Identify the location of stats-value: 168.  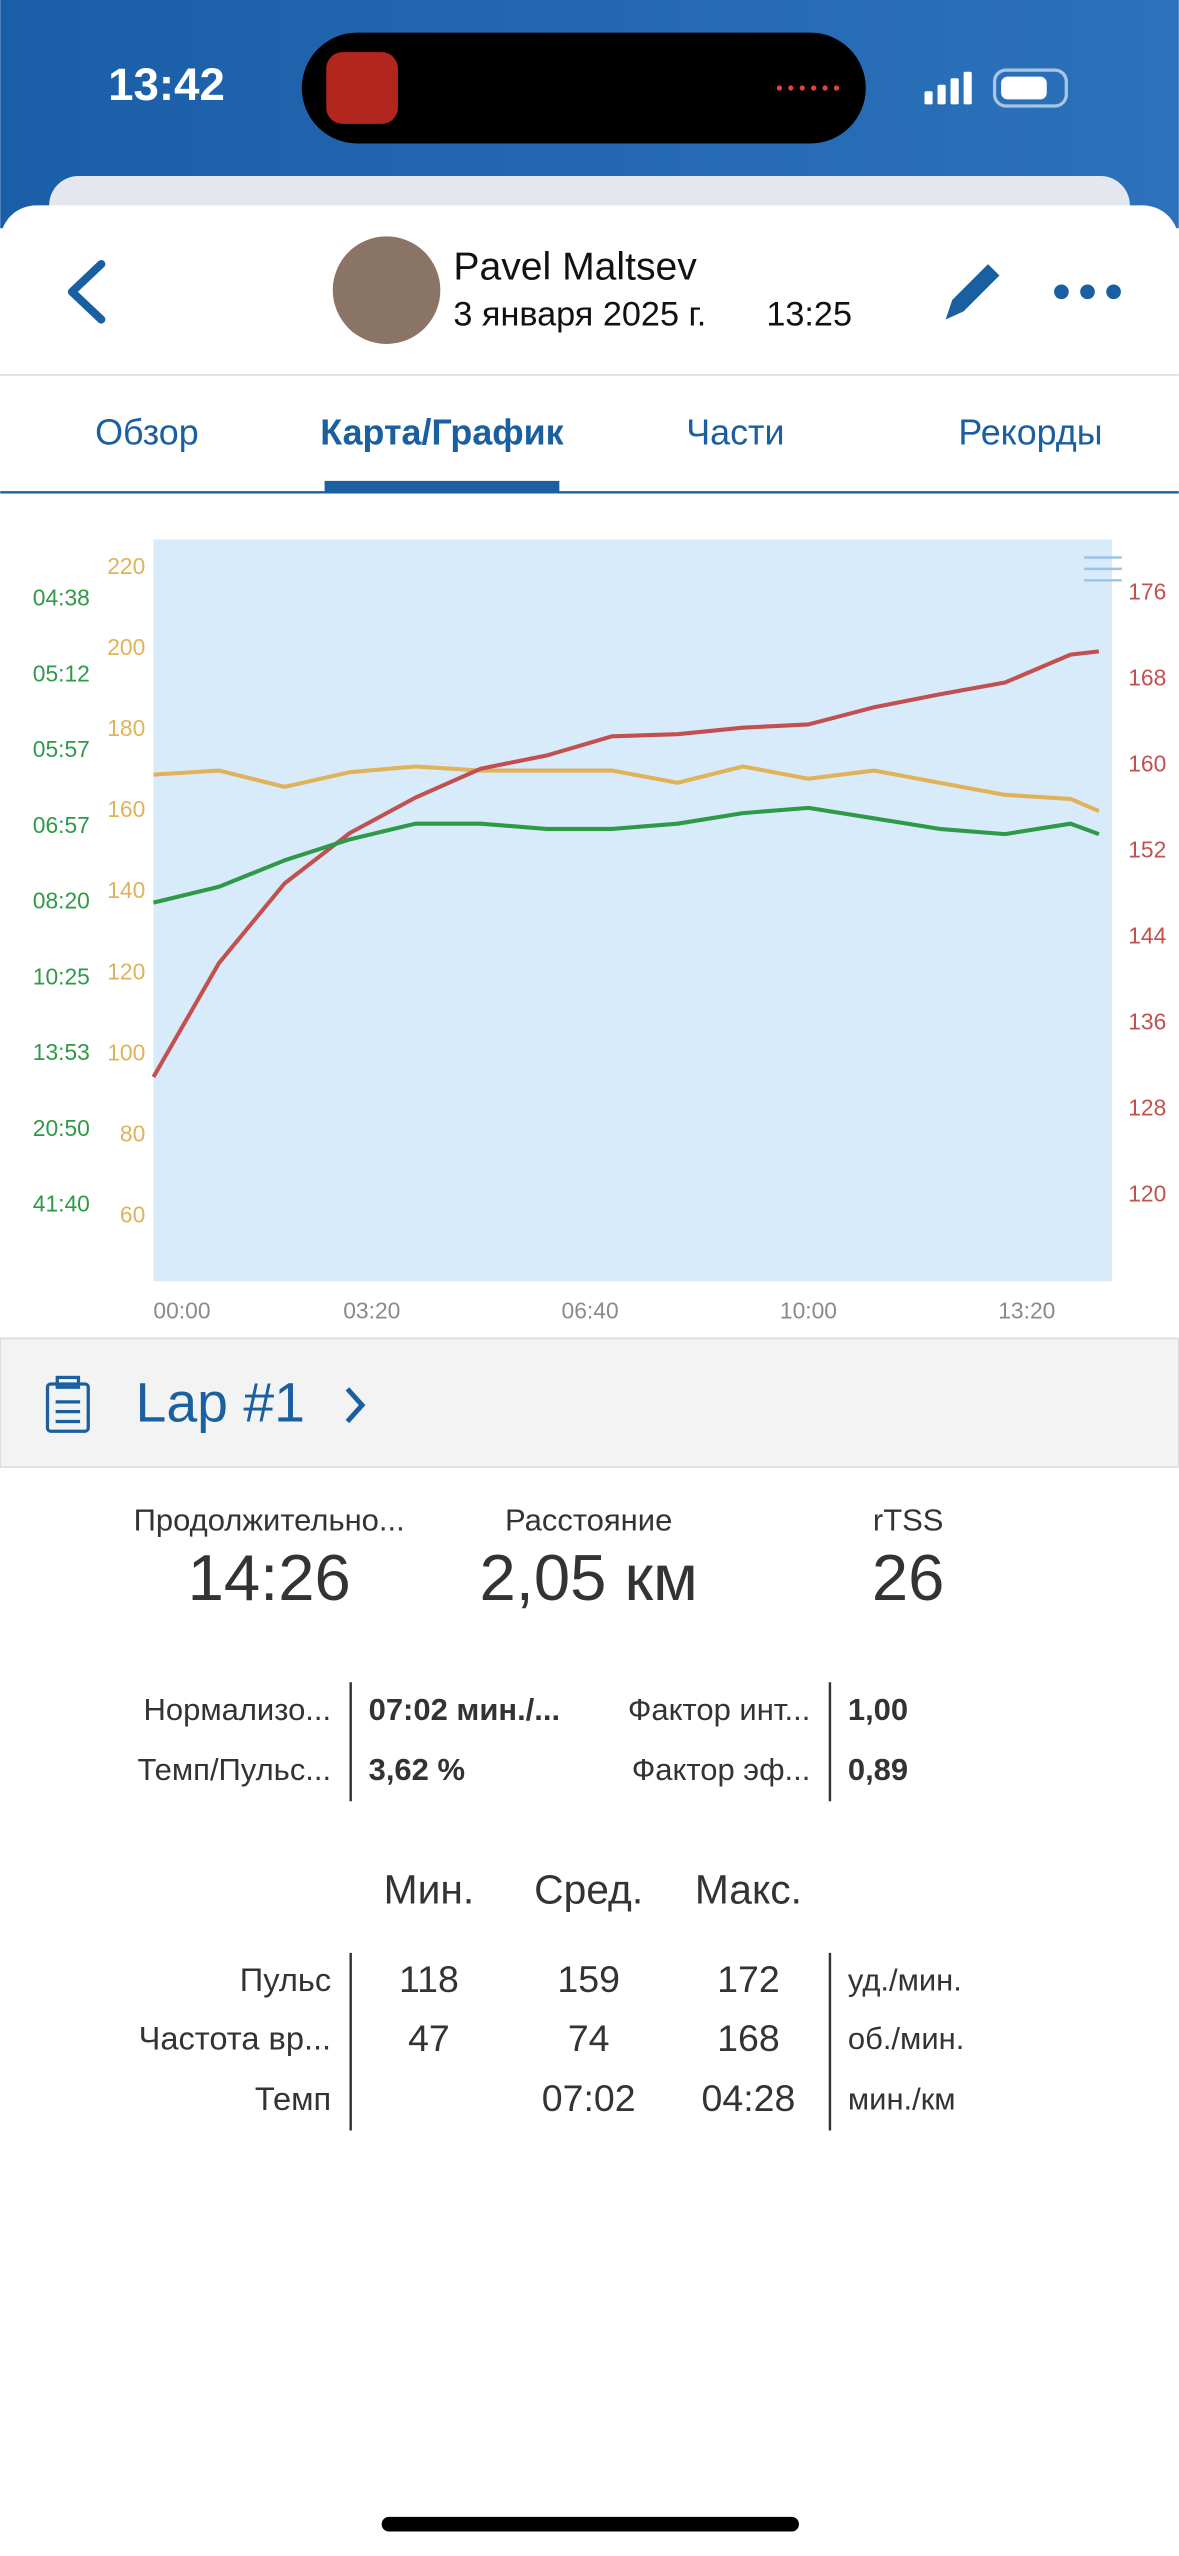
(748, 2038).